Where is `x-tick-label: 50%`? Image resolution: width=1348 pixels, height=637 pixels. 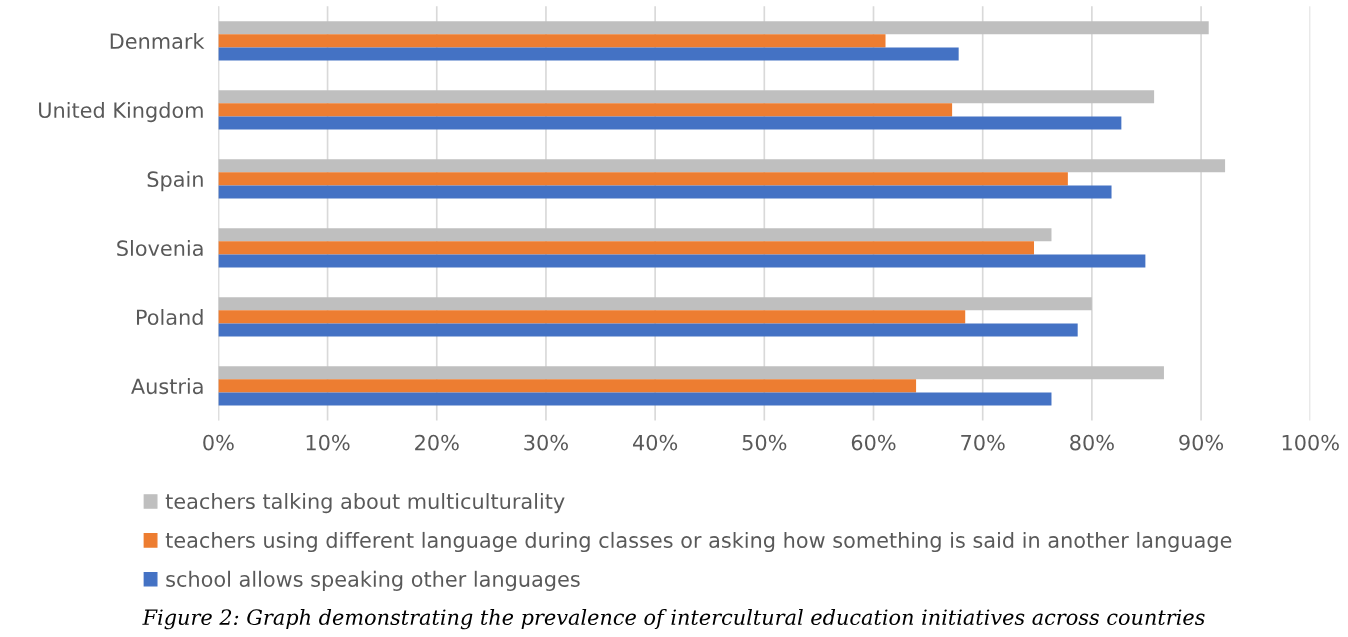
x-tick-label: 50% is located at coordinates (764, 442).